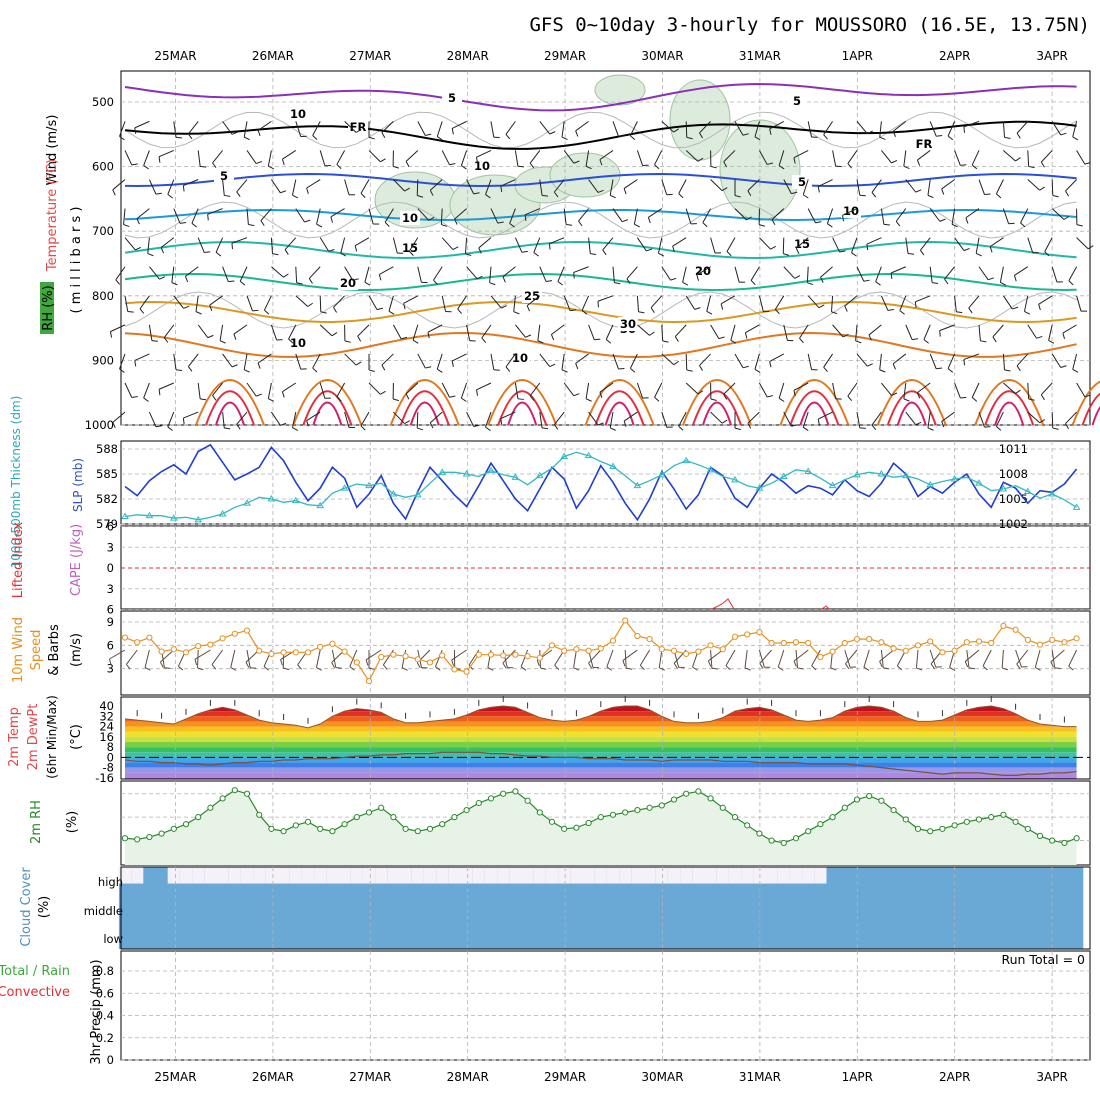 The height and width of the screenshot is (1100, 1100). I want to click on contour-label-bg, so click(924, 144).